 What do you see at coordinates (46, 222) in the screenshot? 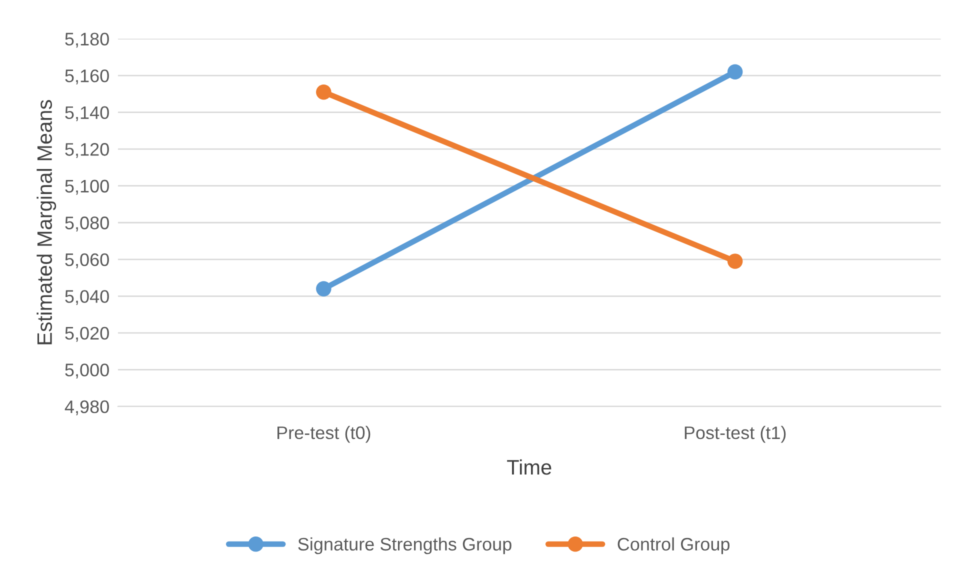
I see `y-axis-title: Estimated Marginal Means` at bounding box center [46, 222].